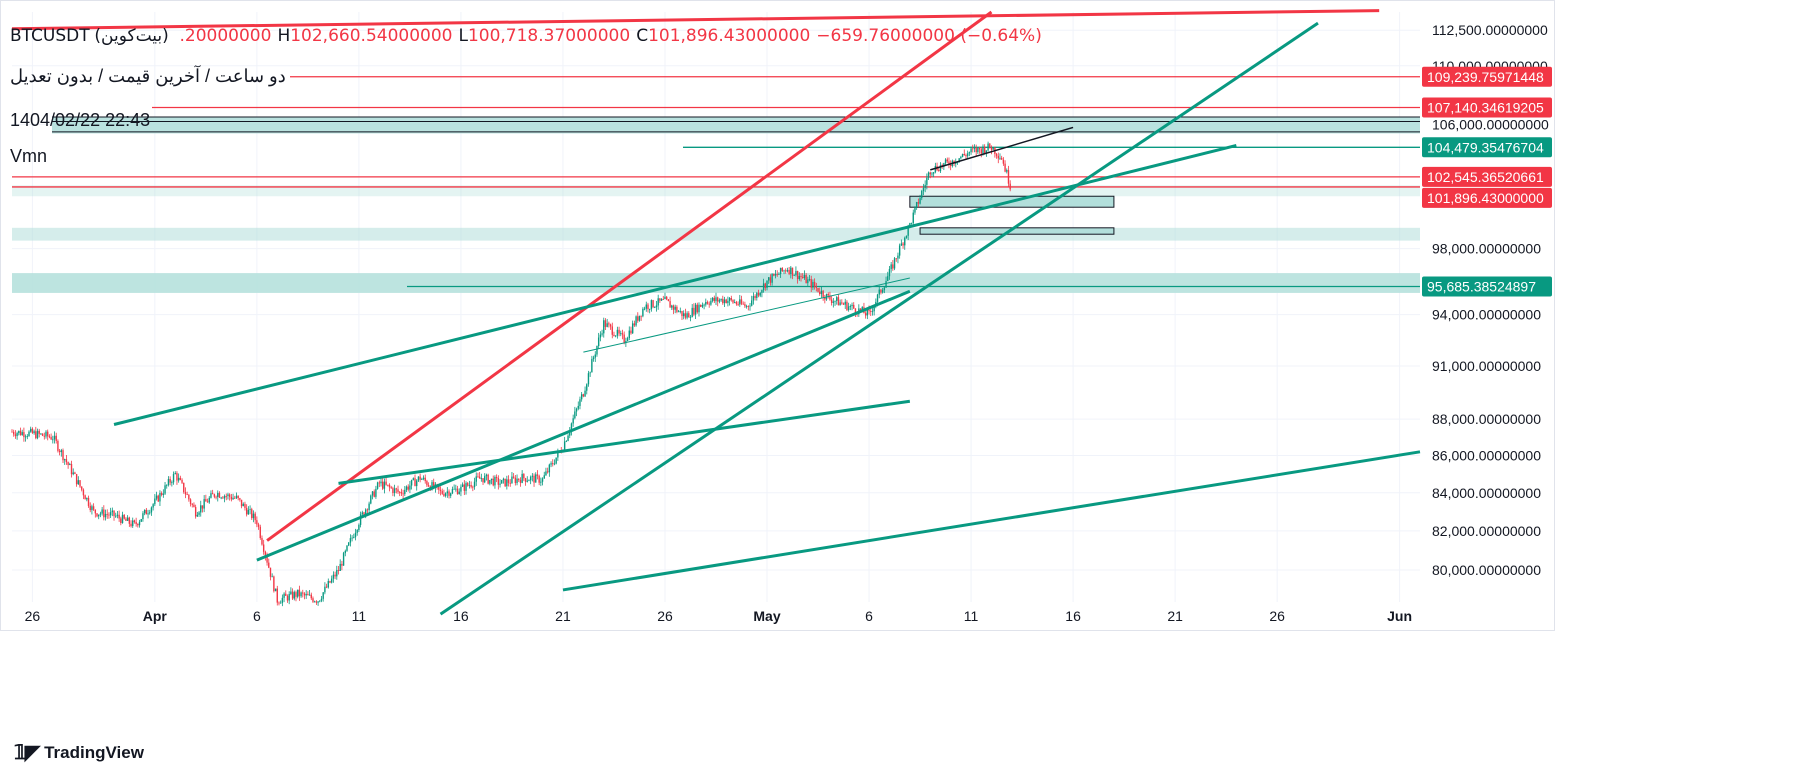 Image resolution: width=1806 pixels, height=775 pixels. What do you see at coordinates (718, 616) in the screenshot?
I see `time-axis: 26 Apr 6 11 16 21 26 May 6 11 16 21 26 Jun` at bounding box center [718, 616].